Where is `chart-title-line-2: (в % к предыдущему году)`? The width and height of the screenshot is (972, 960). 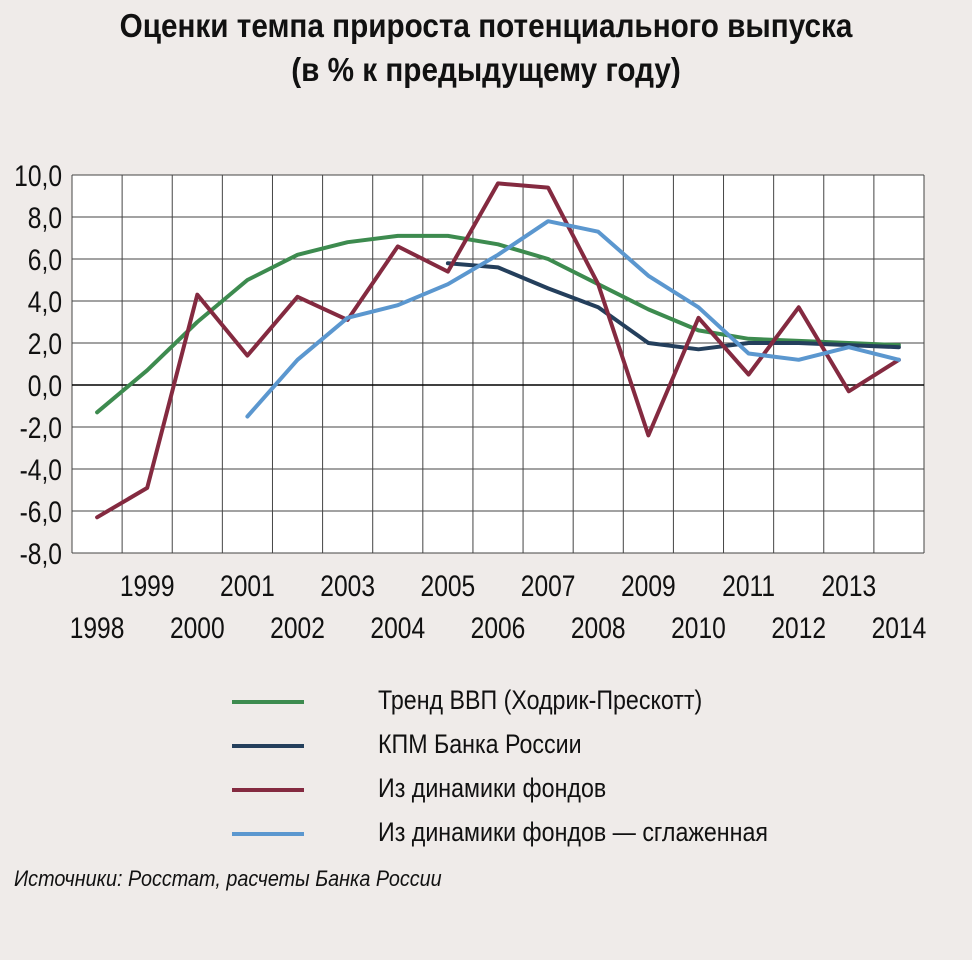 chart-title-line-2: (в % к предыдущему году) is located at coordinates (486, 69).